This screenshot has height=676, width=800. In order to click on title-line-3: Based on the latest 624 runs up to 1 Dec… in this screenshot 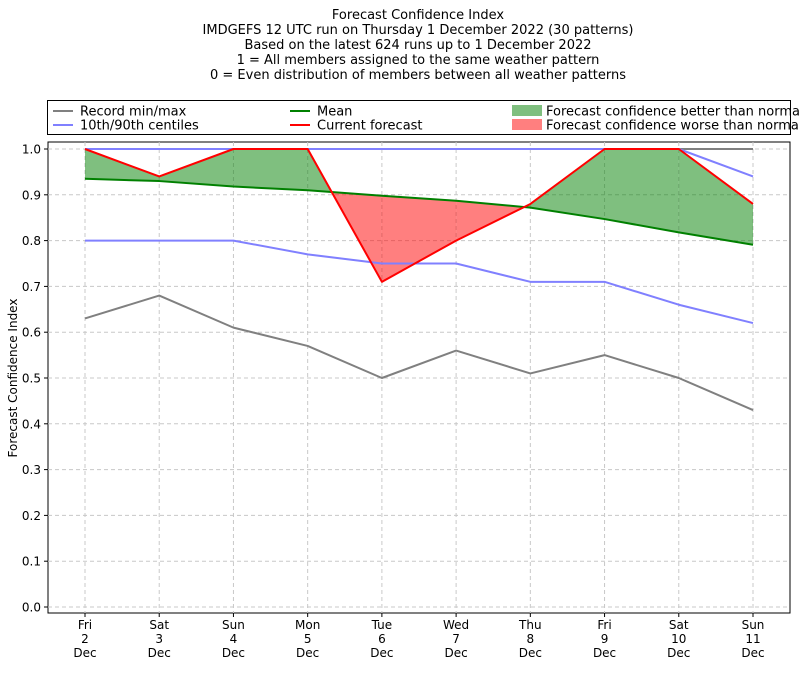, I will do `click(417, 45)`.